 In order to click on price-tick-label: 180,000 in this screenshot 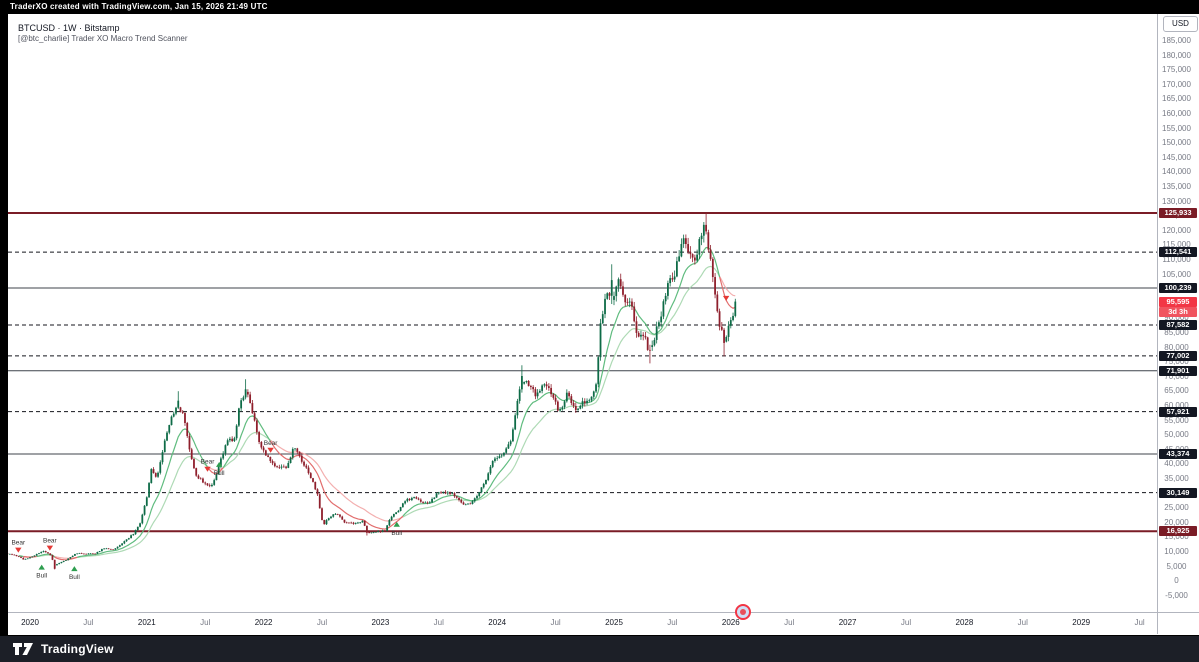, I will do `click(1176, 55)`.